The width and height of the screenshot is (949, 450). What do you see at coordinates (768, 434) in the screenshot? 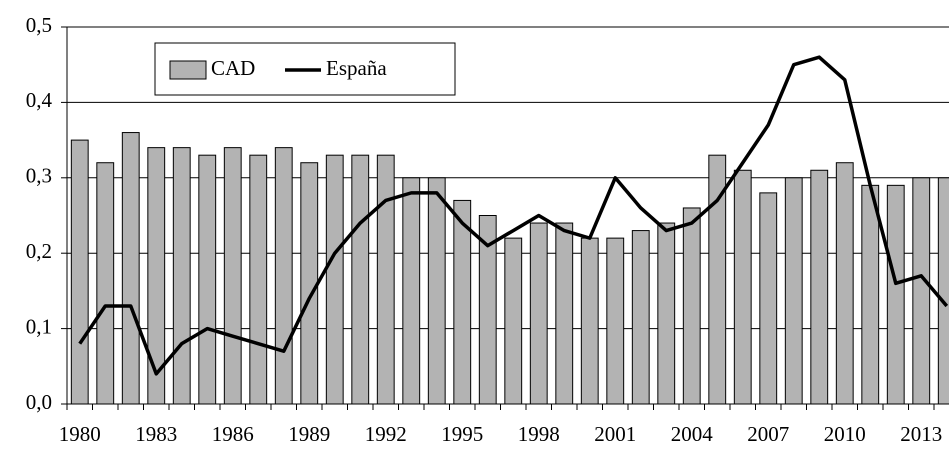
I see `x-tick-label: 2007` at bounding box center [768, 434].